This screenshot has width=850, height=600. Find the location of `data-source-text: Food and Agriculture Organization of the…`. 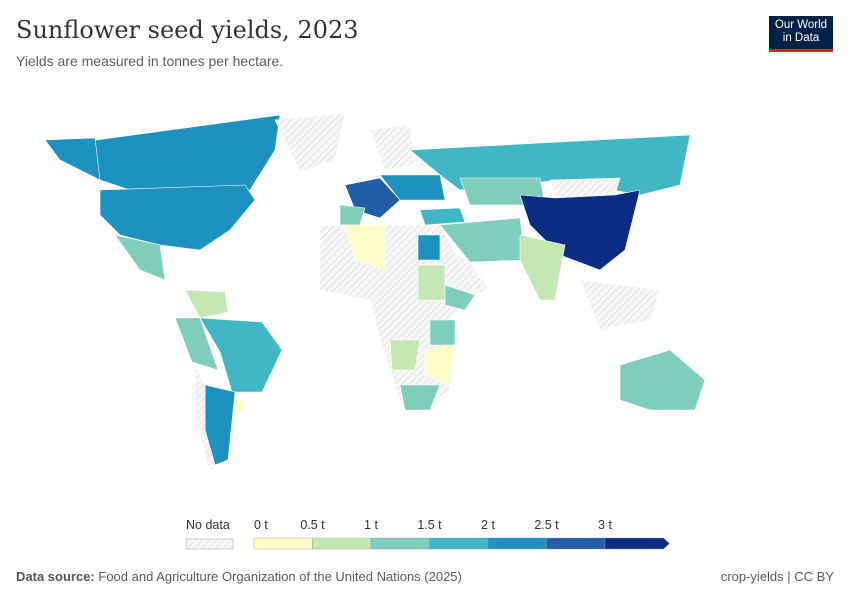

data-source-text: Food and Agriculture Organization of the… is located at coordinates (280, 576).